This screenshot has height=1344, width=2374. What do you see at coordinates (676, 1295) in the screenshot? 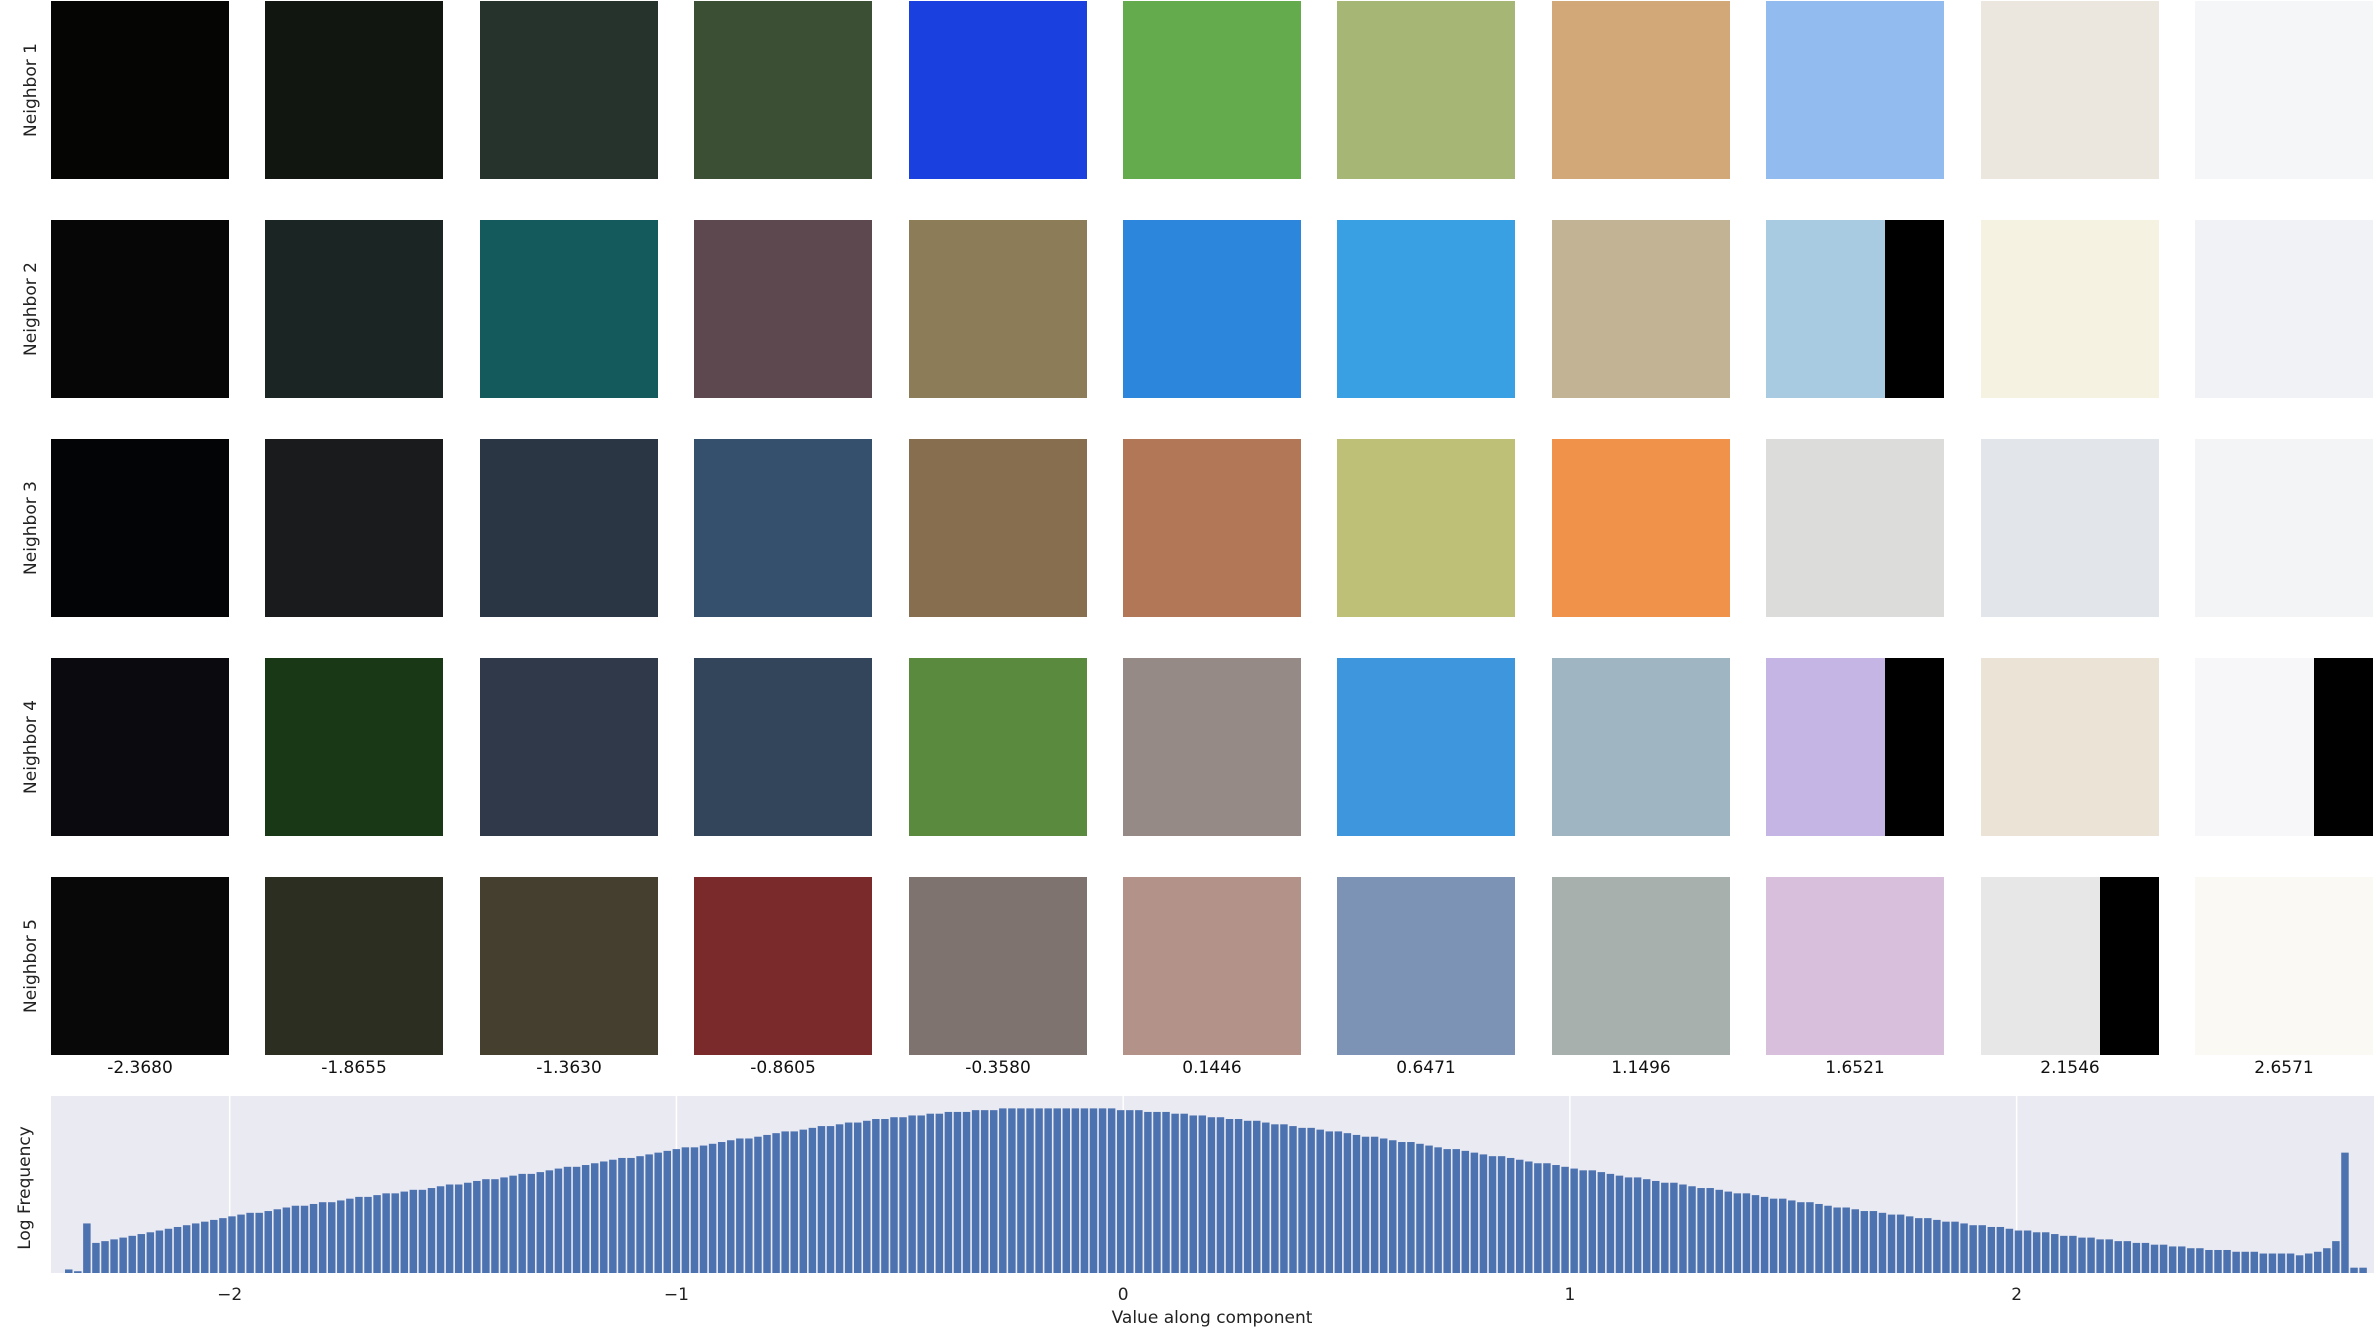
I see `x-tick-label: −1` at bounding box center [676, 1295].